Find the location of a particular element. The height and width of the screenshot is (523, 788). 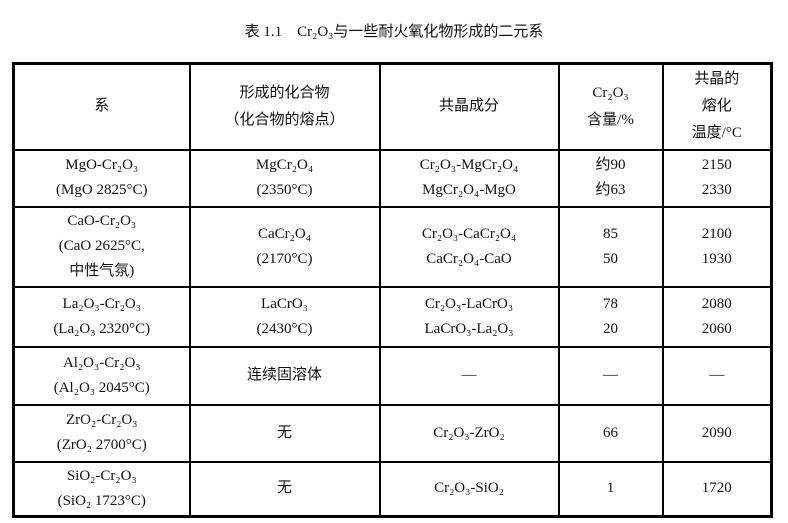

cell-content-line: 78 is located at coordinates (610, 303).